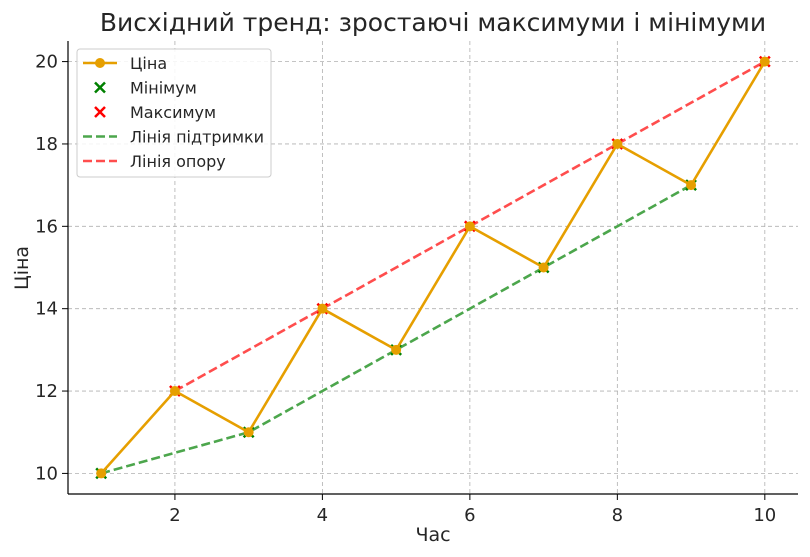  I want to click on x-tick-label: 6, so click(469, 515).